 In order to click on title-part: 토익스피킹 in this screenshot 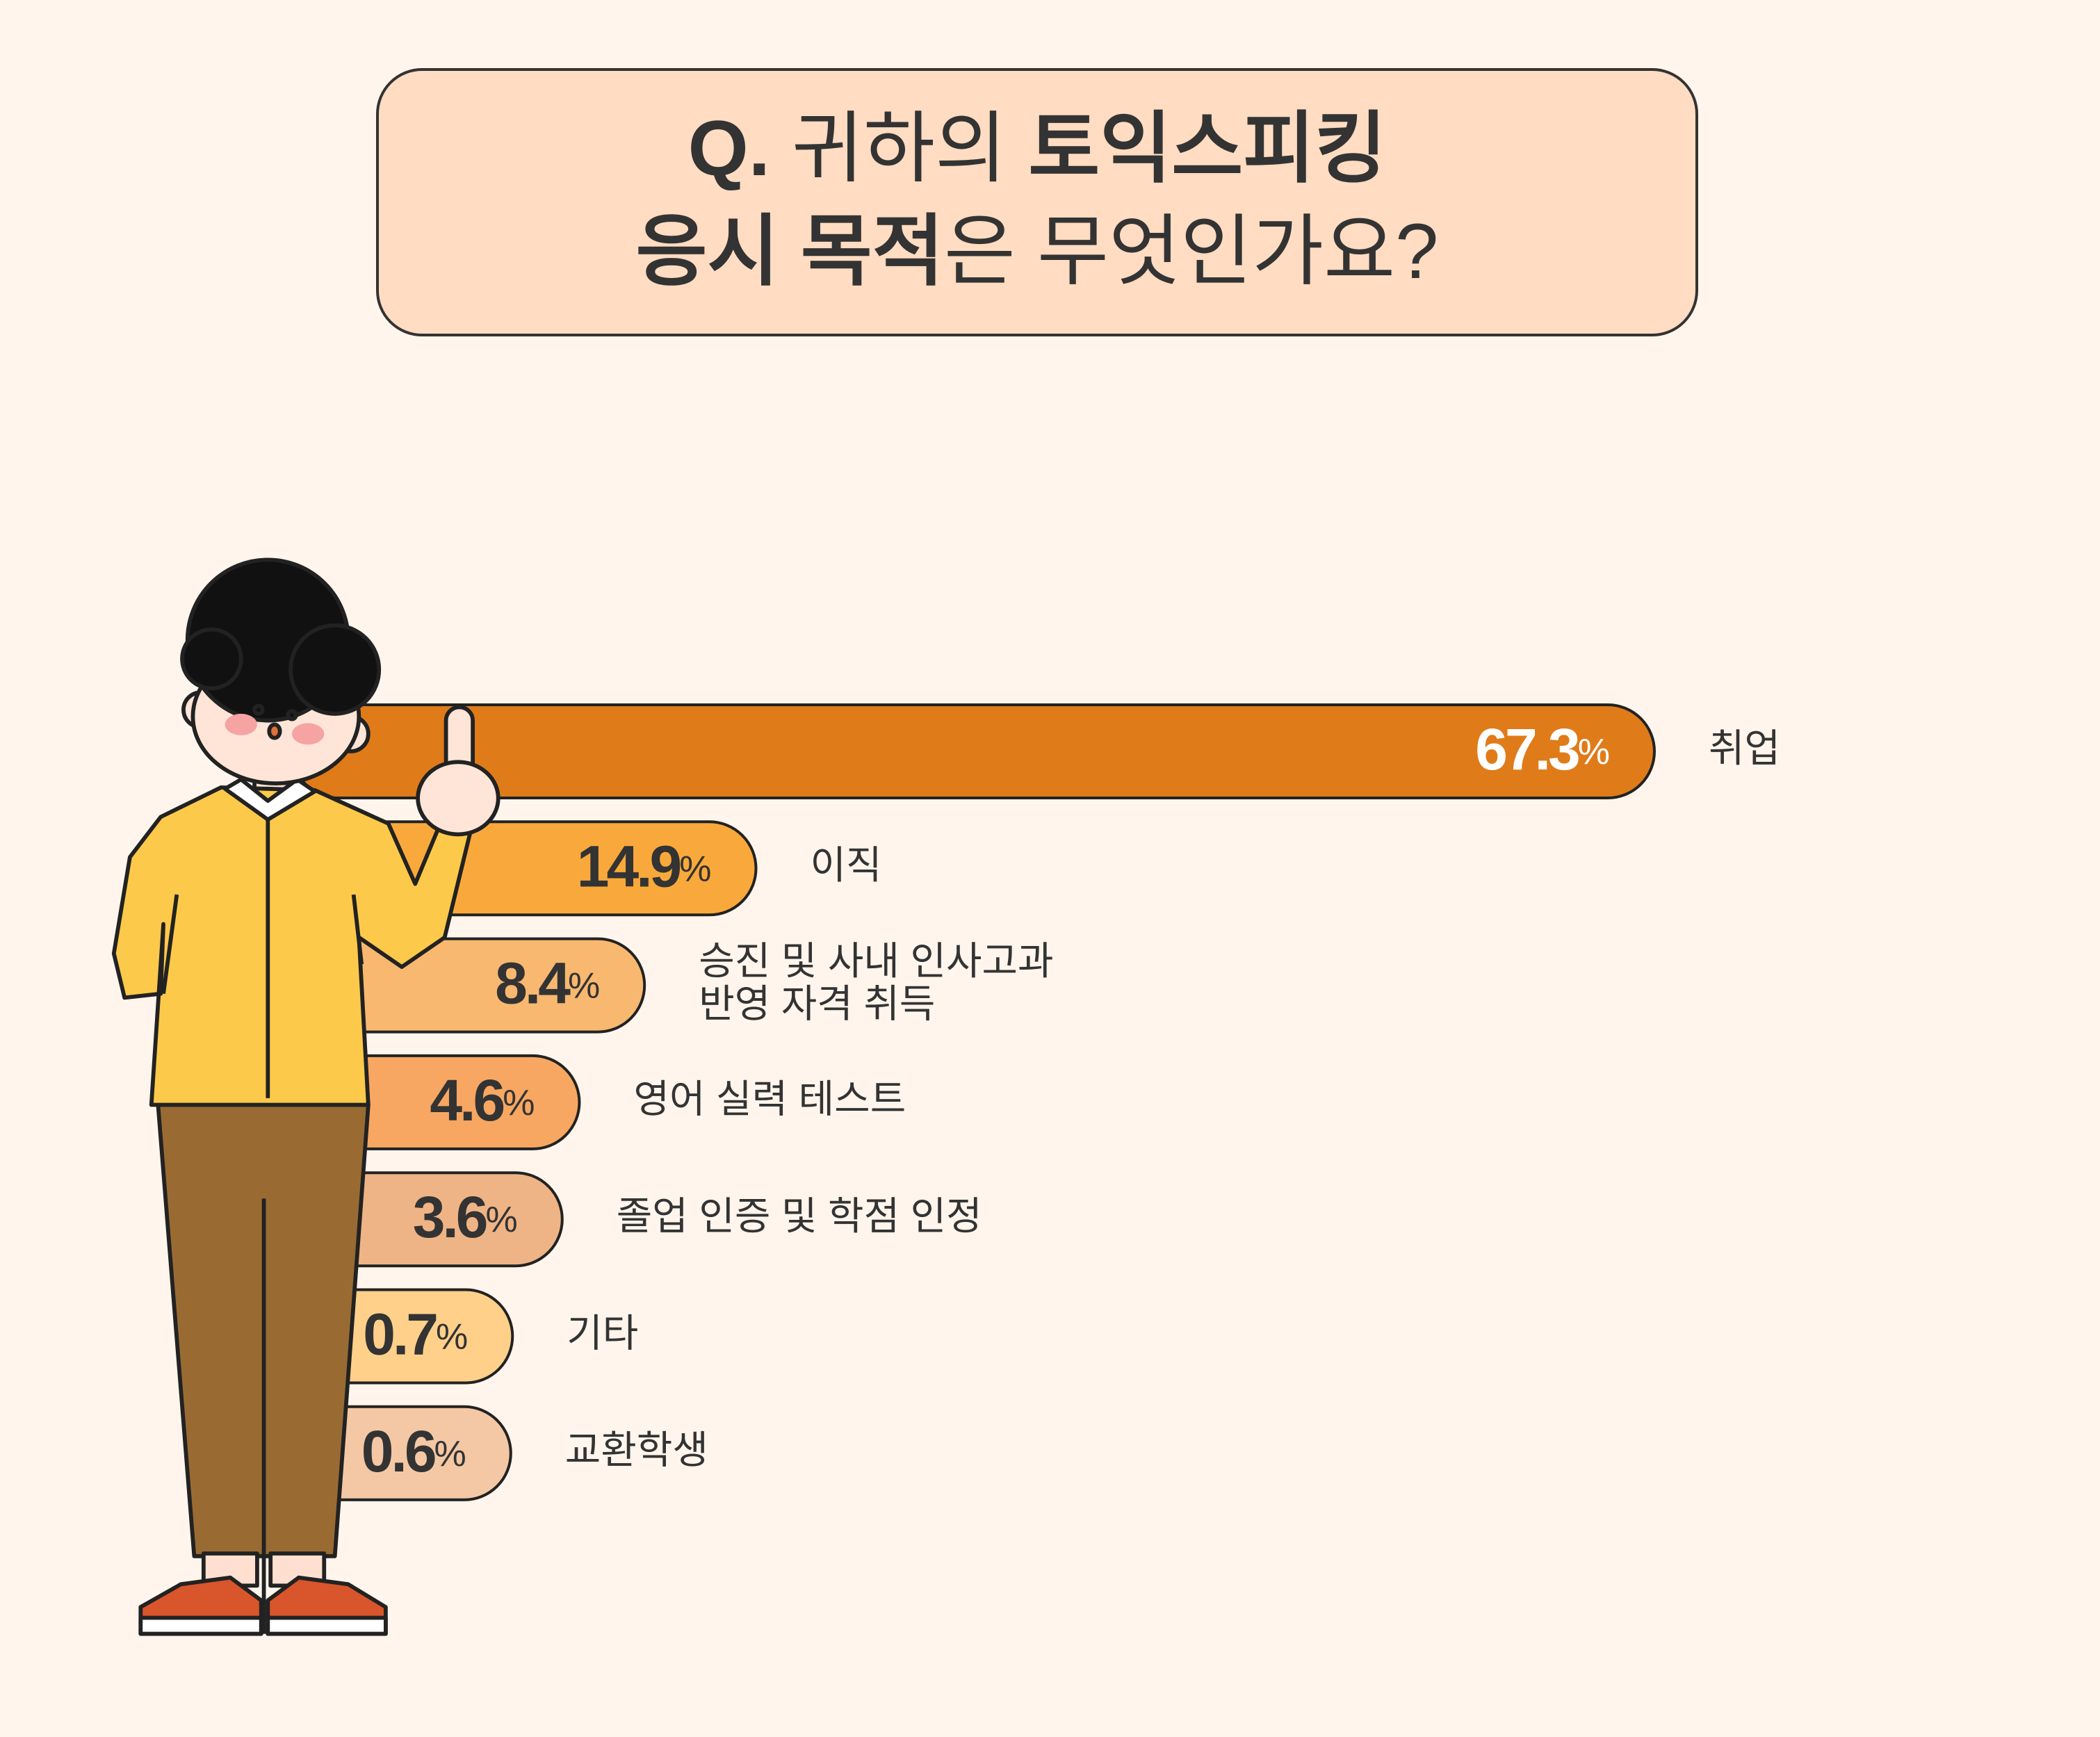, I will do `click(1207, 148)`.